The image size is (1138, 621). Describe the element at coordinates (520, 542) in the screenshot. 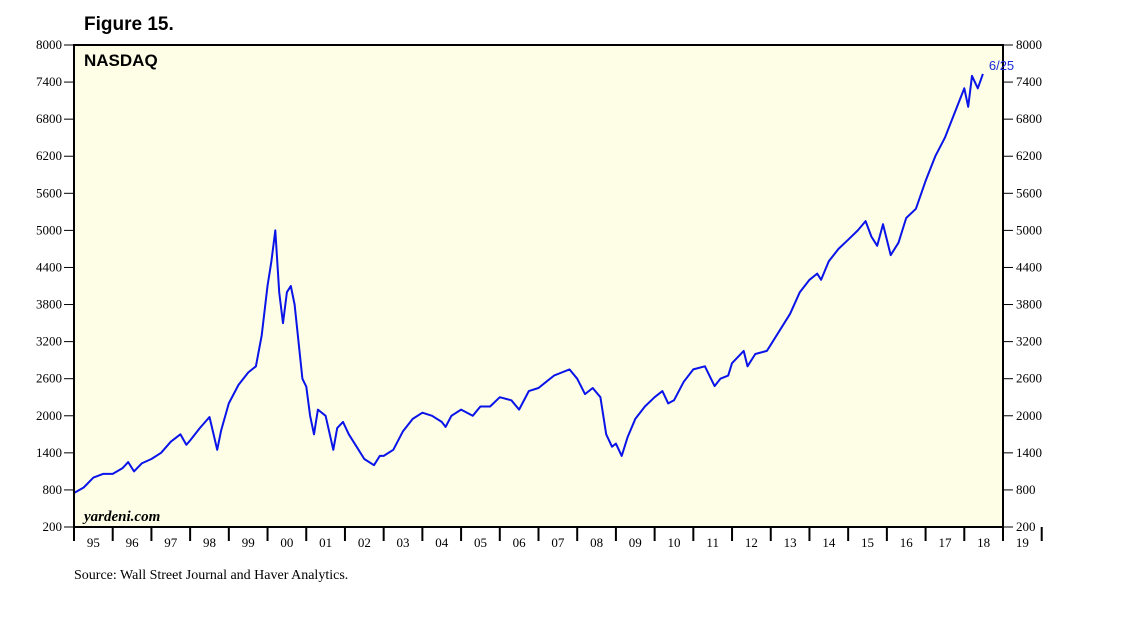

I see `x-tick-label: 06` at that location.